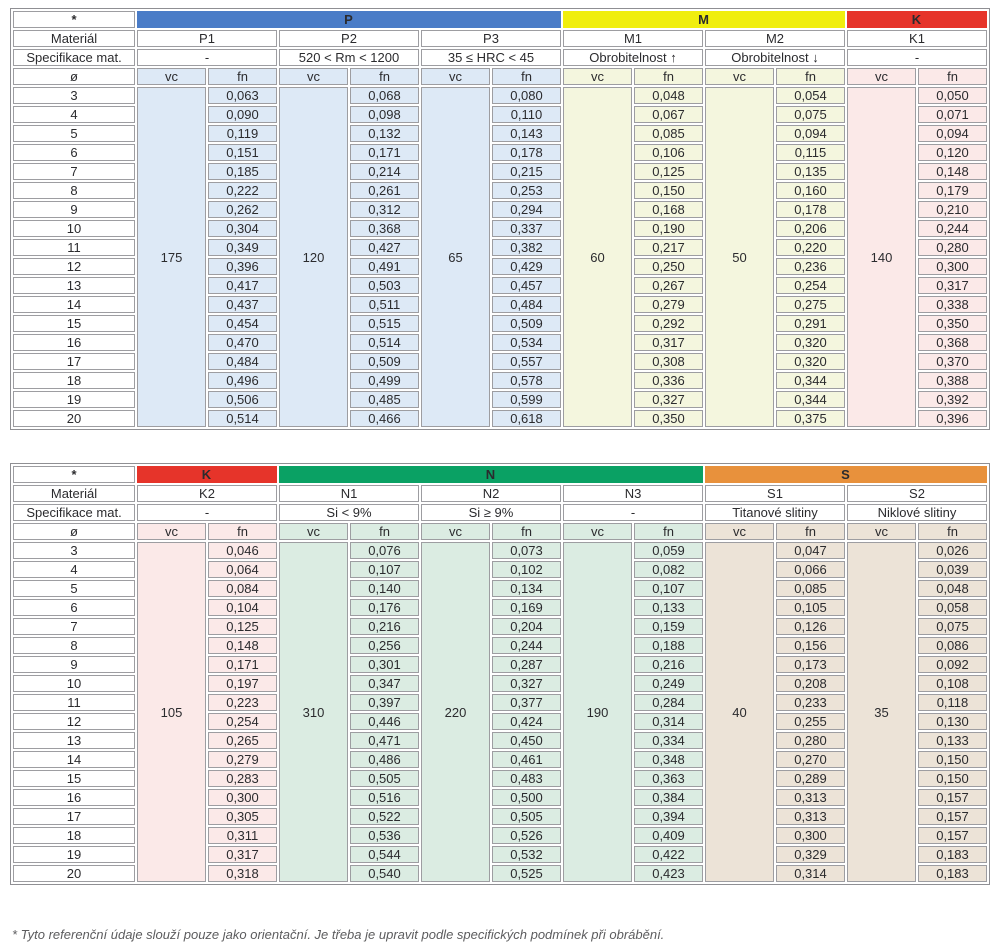 The width and height of the screenshot is (1000, 942). Describe the element at coordinates (810, 664) in the screenshot. I see `fn-value-cell: 0,173` at that location.